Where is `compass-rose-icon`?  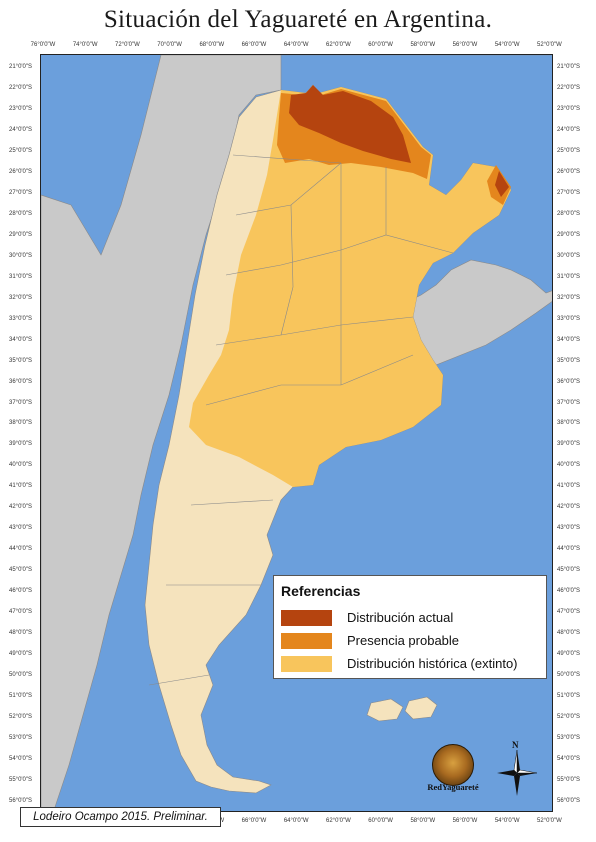 compass-rose-icon is located at coordinates (517, 773).